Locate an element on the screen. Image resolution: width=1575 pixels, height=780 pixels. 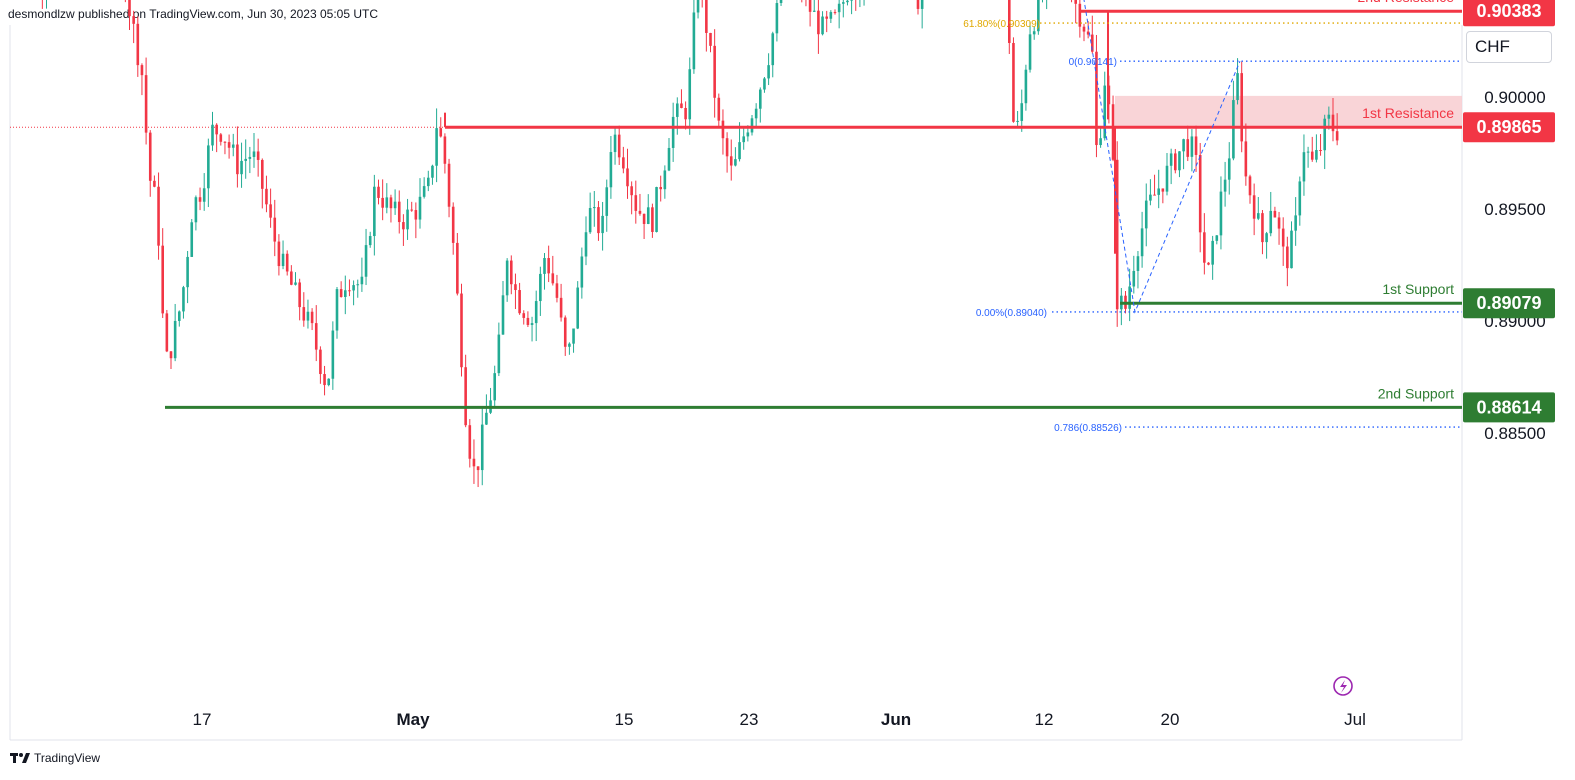
x-tick-label: 17 is located at coordinates (202, 719).